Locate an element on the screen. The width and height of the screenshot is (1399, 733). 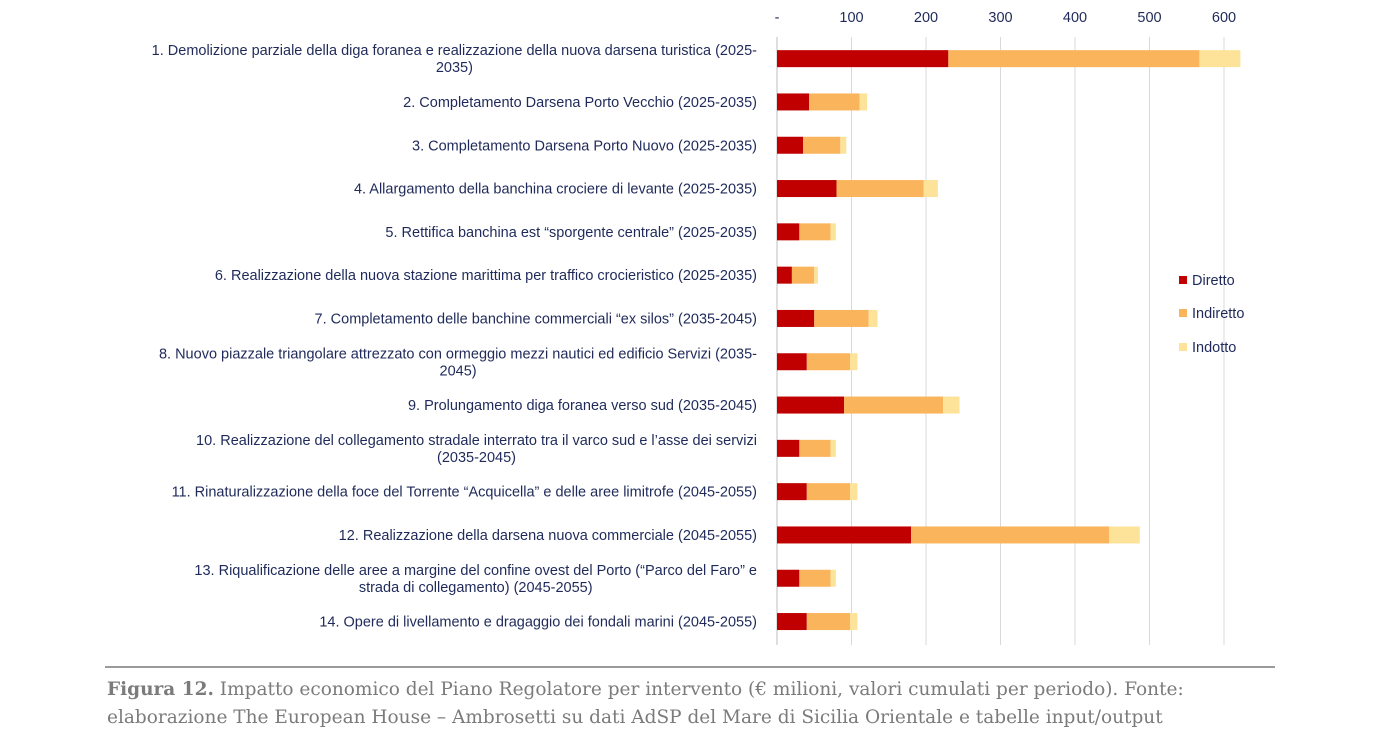
category-label: 2045) is located at coordinates (458, 371).